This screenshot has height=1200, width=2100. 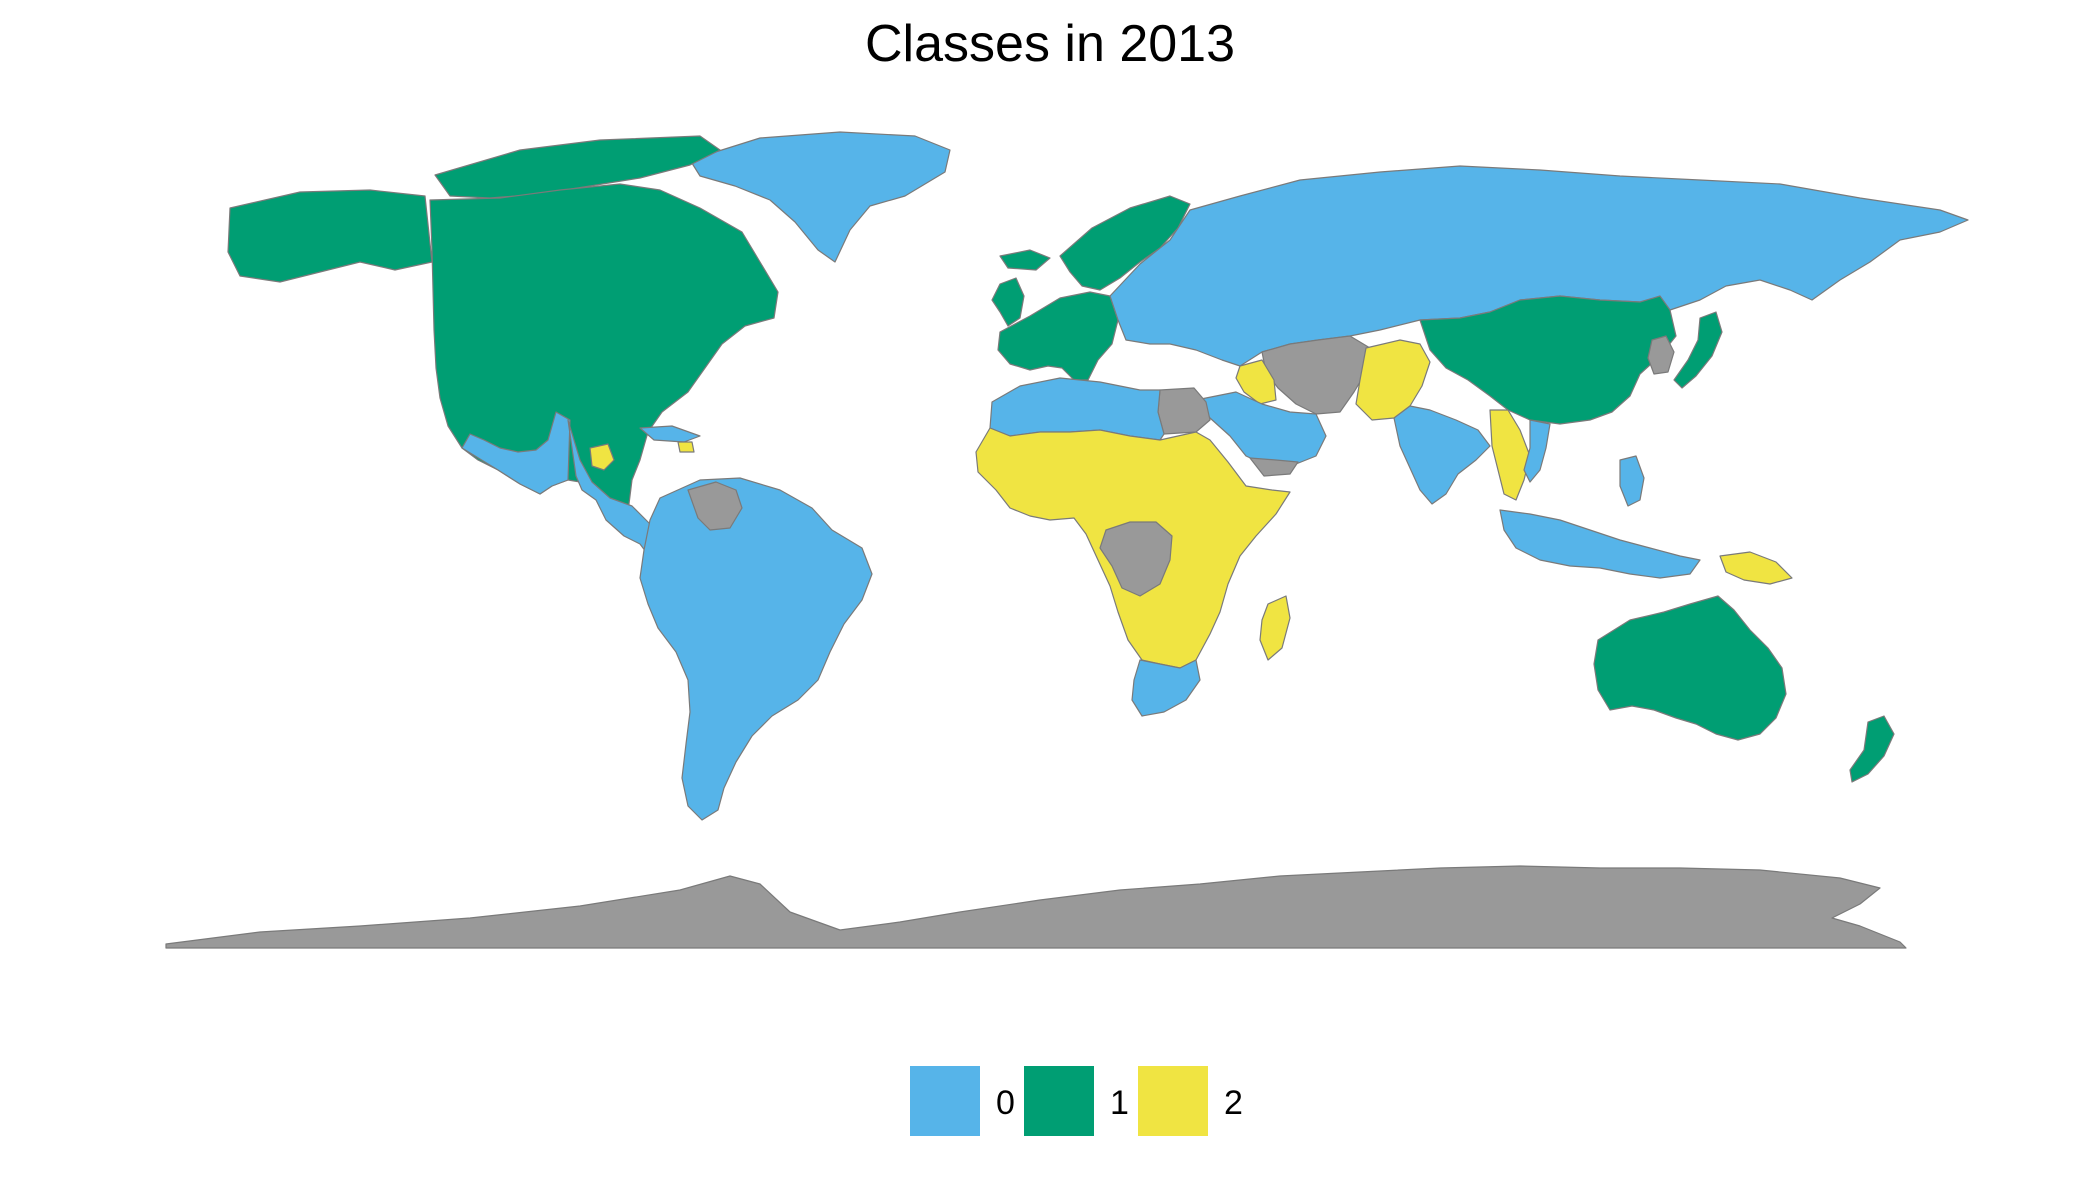 What do you see at coordinates (1632, 481) in the screenshot?
I see `region-philippines` at bounding box center [1632, 481].